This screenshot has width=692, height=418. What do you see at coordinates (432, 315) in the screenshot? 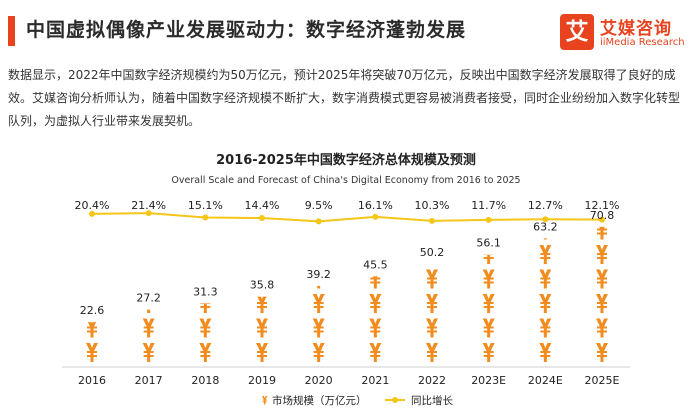
I see `bar-2022` at bounding box center [432, 315].